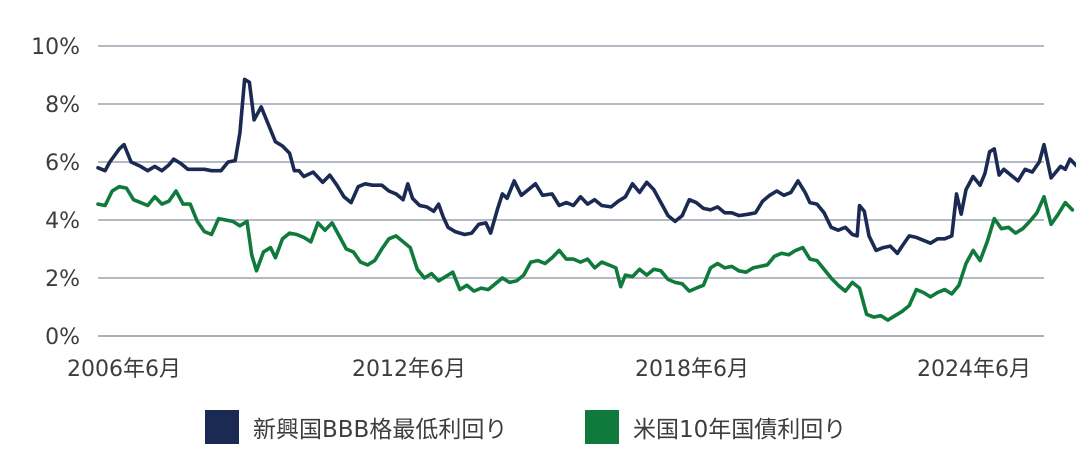 The width and height of the screenshot is (1076, 476). I want to click on y-tick-label: 0%, so click(62, 337).